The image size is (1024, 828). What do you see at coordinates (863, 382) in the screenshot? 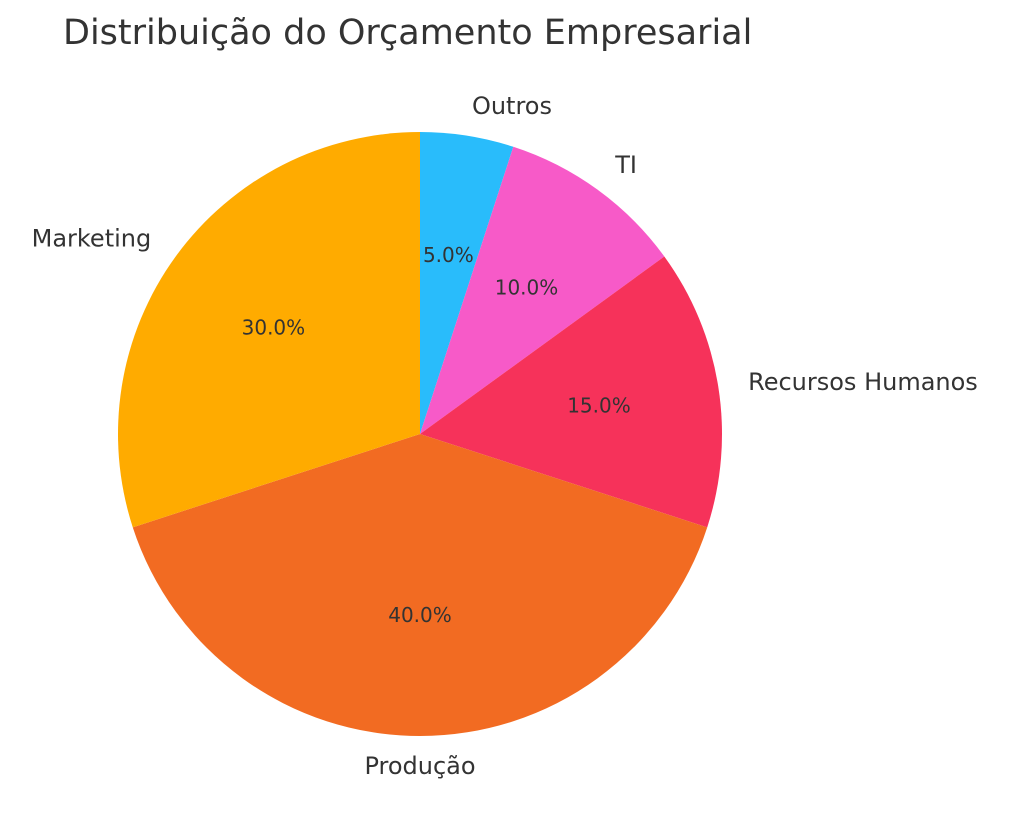
I see `category-label-recursos-humanos: Recursos Humanos` at bounding box center [863, 382].